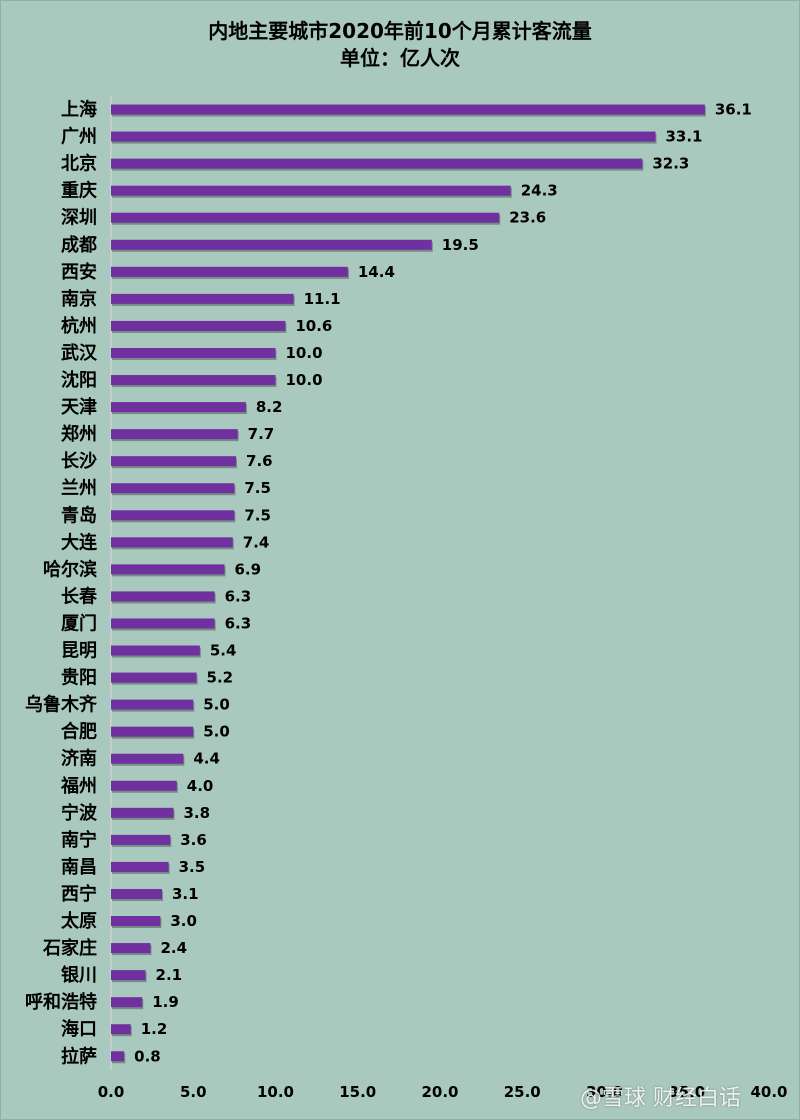  I want to click on value-label: 10.6, so click(313, 326).